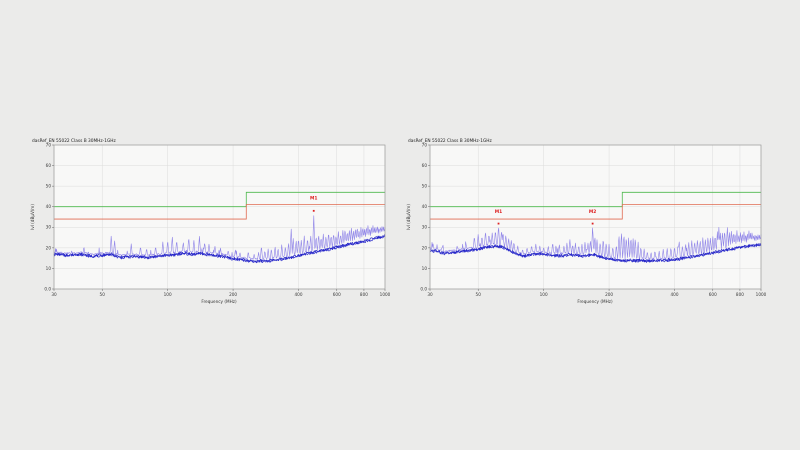 The image size is (800, 450). What do you see at coordinates (592, 223) in the screenshot?
I see `marker-point-m2` at bounding box center [592, 223].